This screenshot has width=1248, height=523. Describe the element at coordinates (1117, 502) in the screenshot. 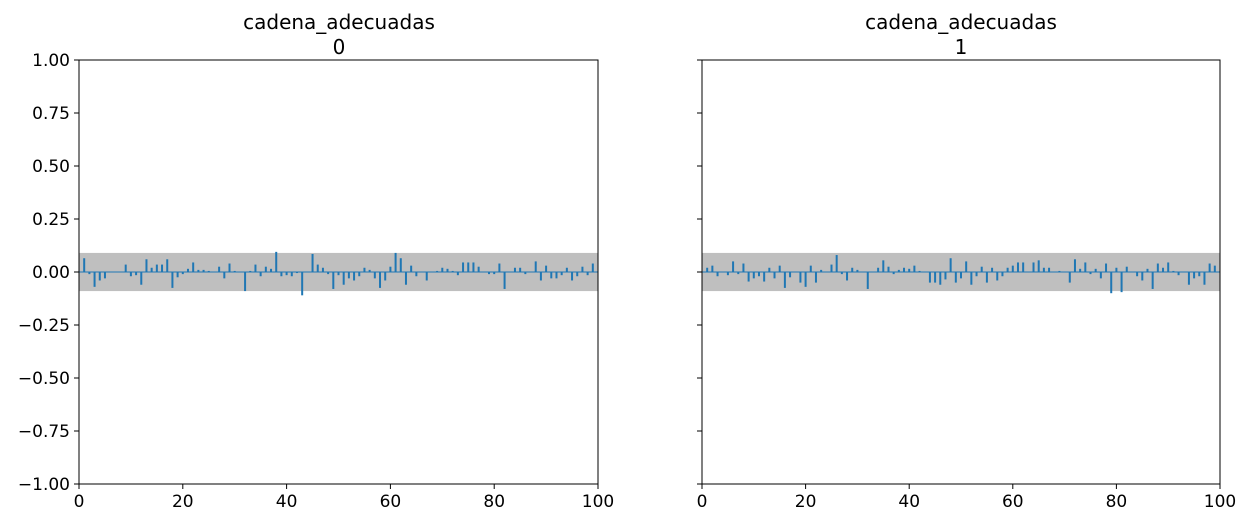

I see `x-tick-label: 80` at that location.